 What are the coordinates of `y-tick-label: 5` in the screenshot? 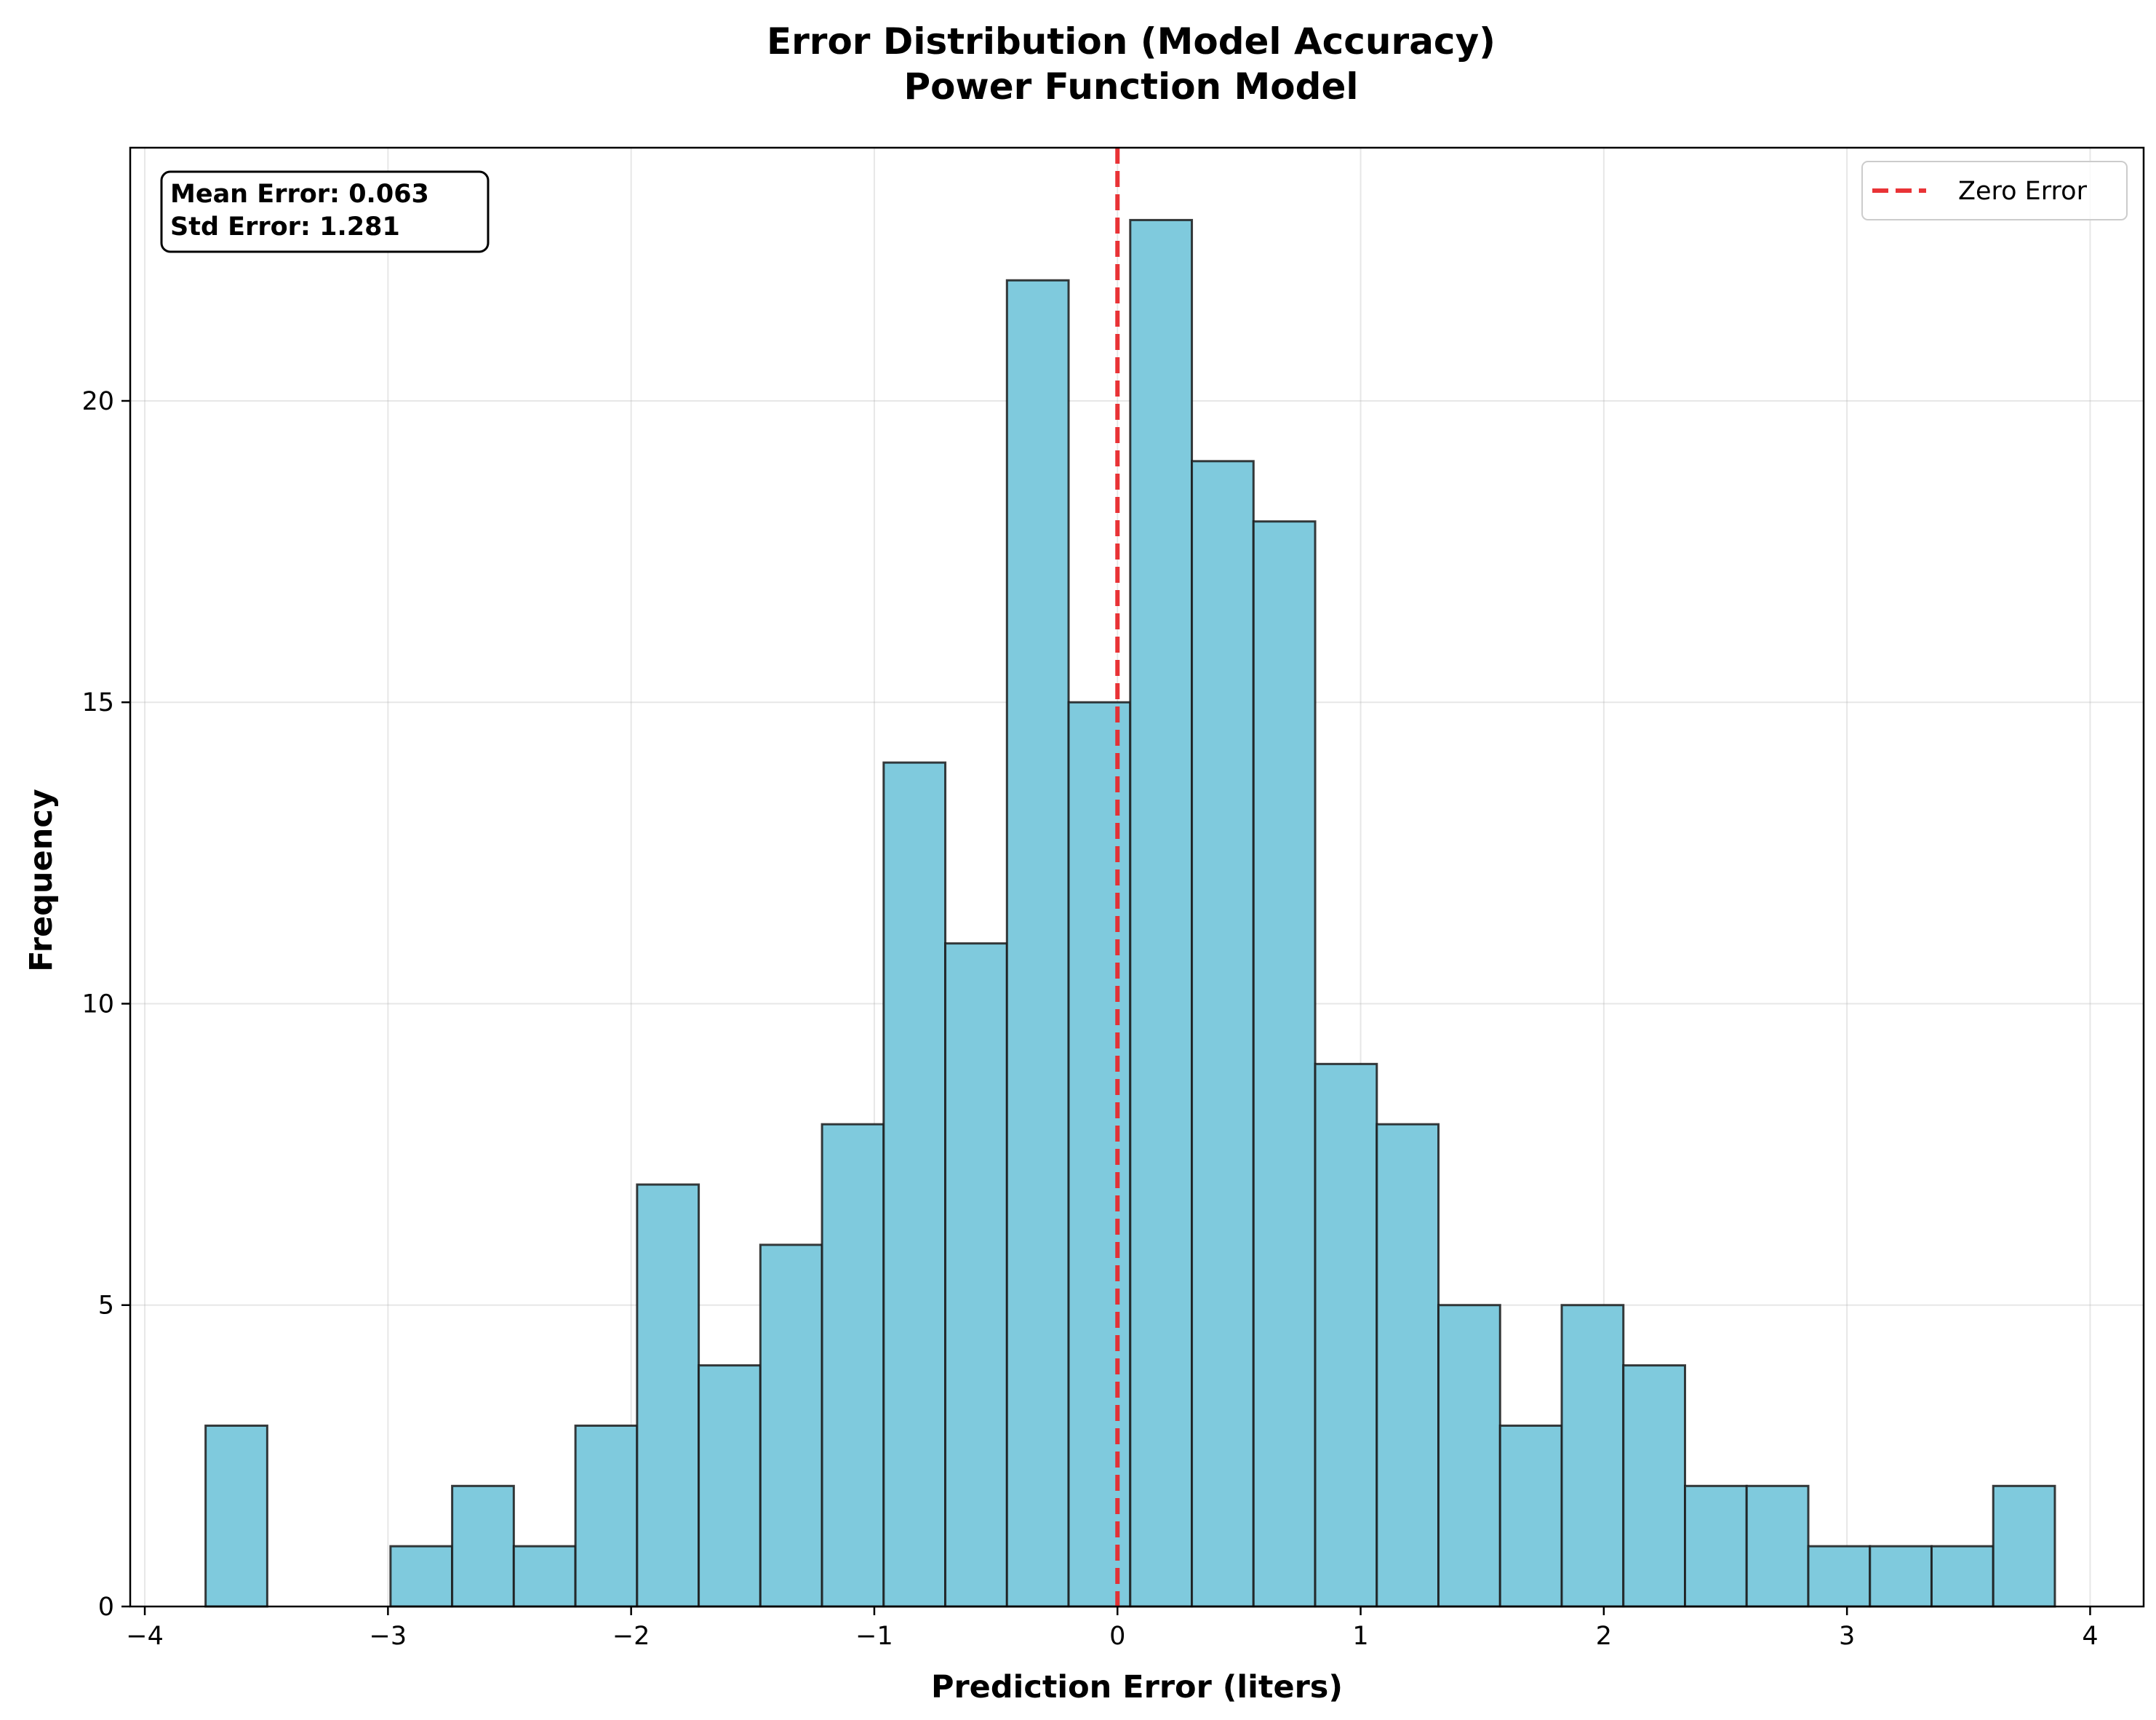 It's located at (106, 1306).